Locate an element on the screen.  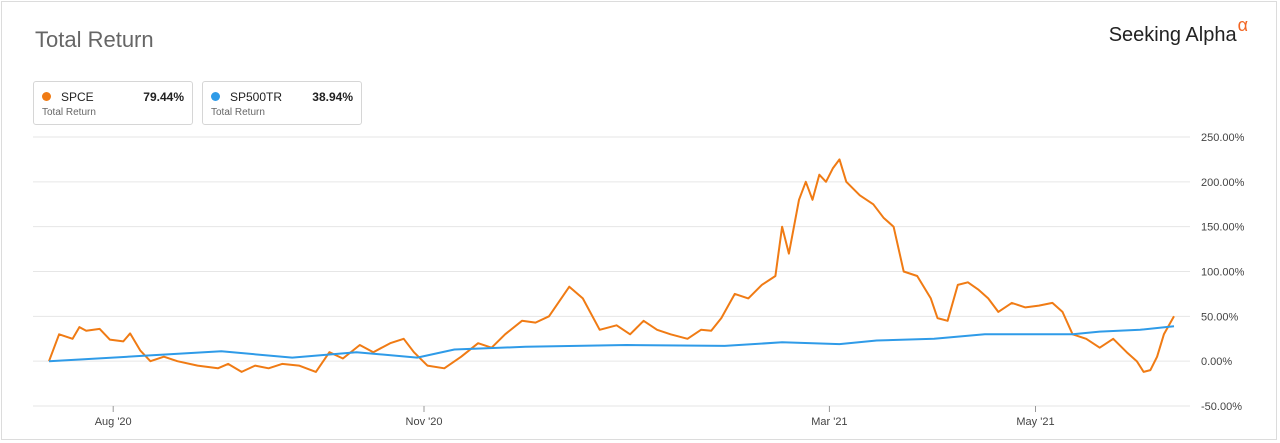
y-tick-label: 250.00% is located at coordinates (1223, 138).